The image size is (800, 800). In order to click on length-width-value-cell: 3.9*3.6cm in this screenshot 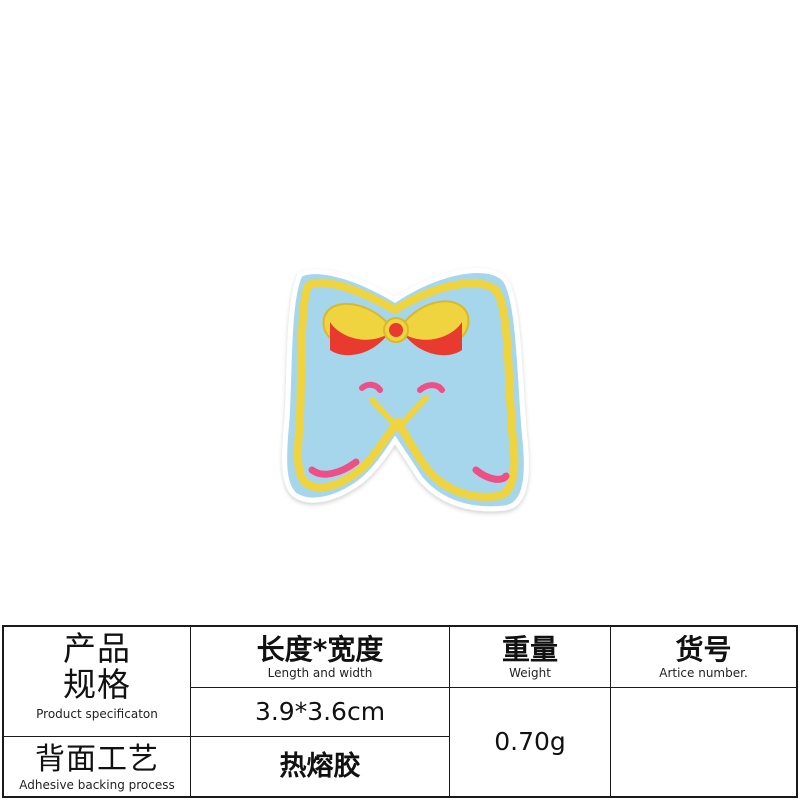, I will do `click(320, 712)`.